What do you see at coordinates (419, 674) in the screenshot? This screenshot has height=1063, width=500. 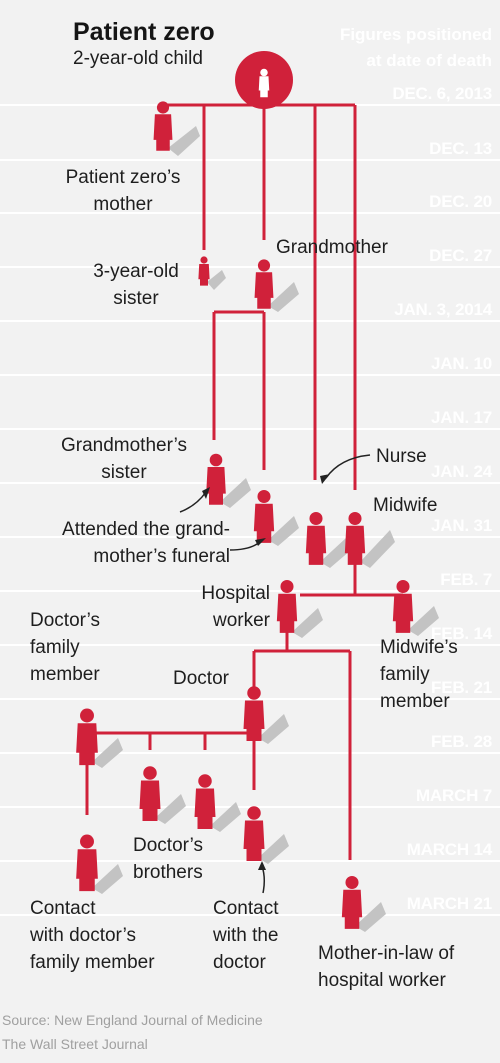 I see `label-midwife-family: Midwife’s family member` at bounding box center [419, 674].